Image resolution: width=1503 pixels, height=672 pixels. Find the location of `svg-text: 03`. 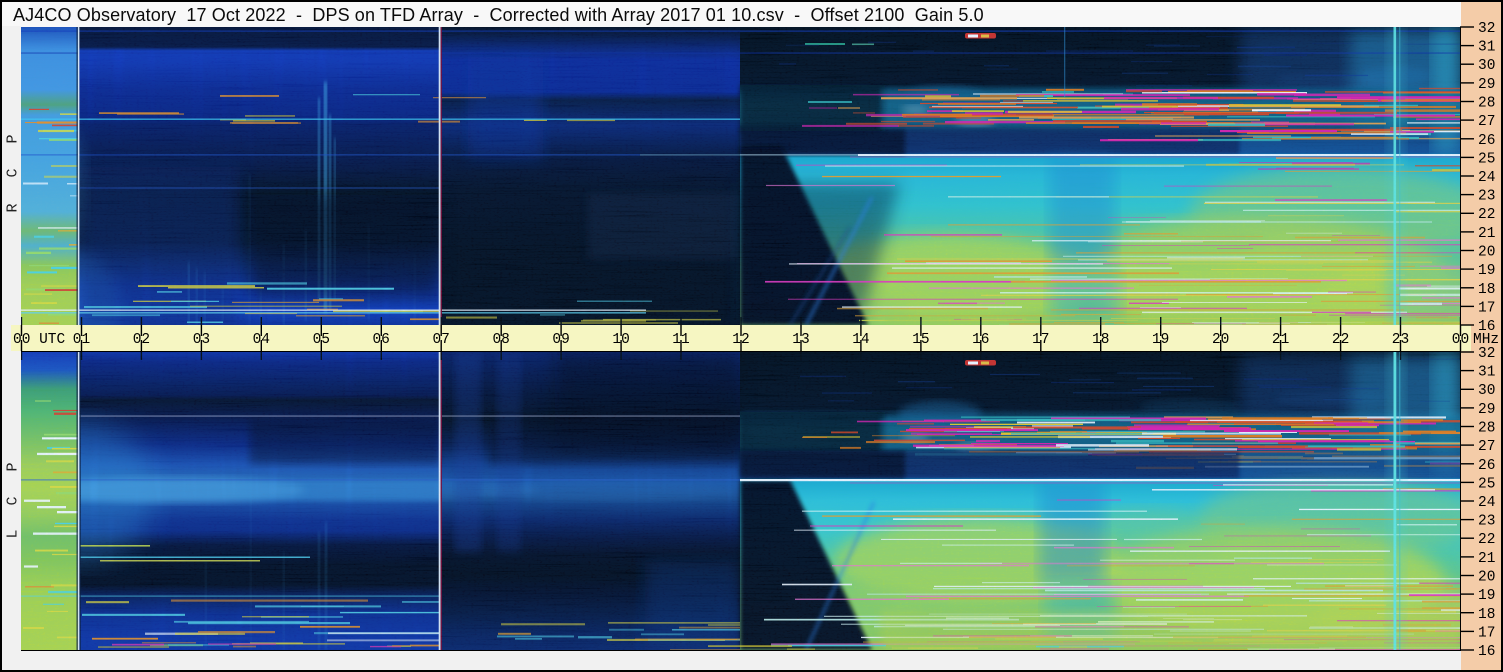

svg-text: 03 is located at coordinates (201, 340).